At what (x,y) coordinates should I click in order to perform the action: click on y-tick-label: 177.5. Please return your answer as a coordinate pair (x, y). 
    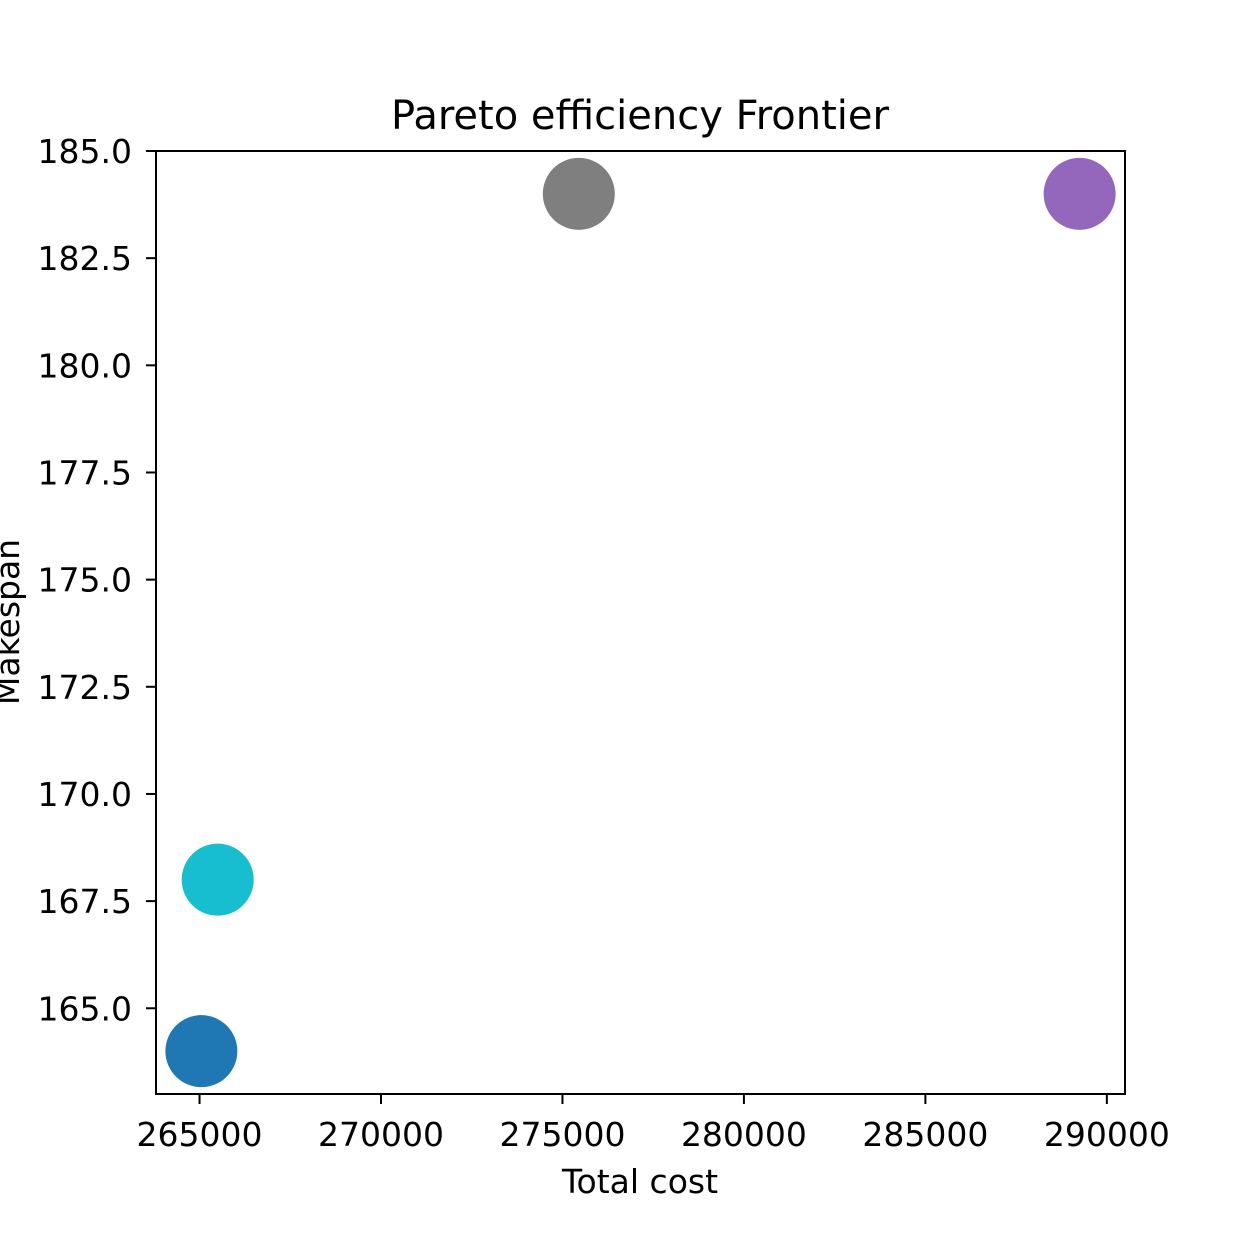
    Looking at the image, I should click on (85, 472).